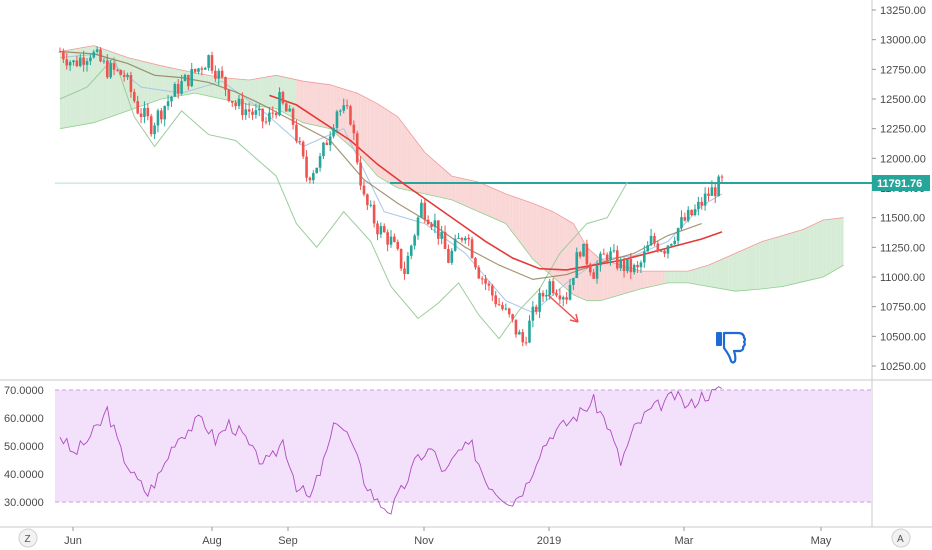 This screenshot has width=932, height=550. What do you see at coordinates (24, 503) in the screenshot?
I see `rsi-tick-label: 30.0000` at bounding box center [24, 503].